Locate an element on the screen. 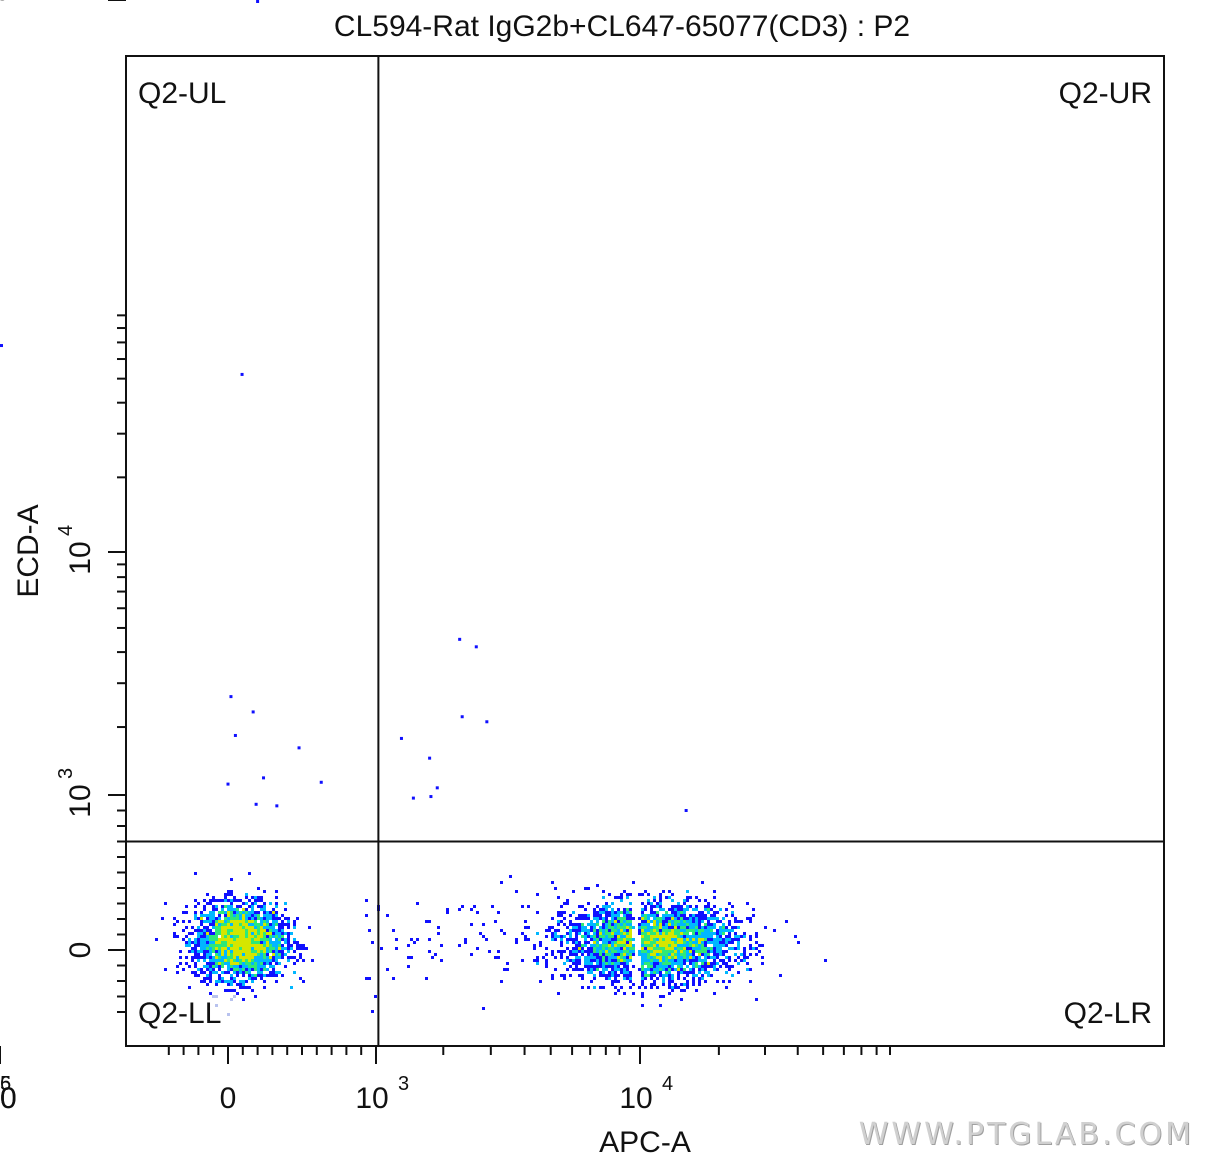 The width and height of the screenshot is (1212, 1162). y-tick-label: 10 is located at coordinates (80, 557).